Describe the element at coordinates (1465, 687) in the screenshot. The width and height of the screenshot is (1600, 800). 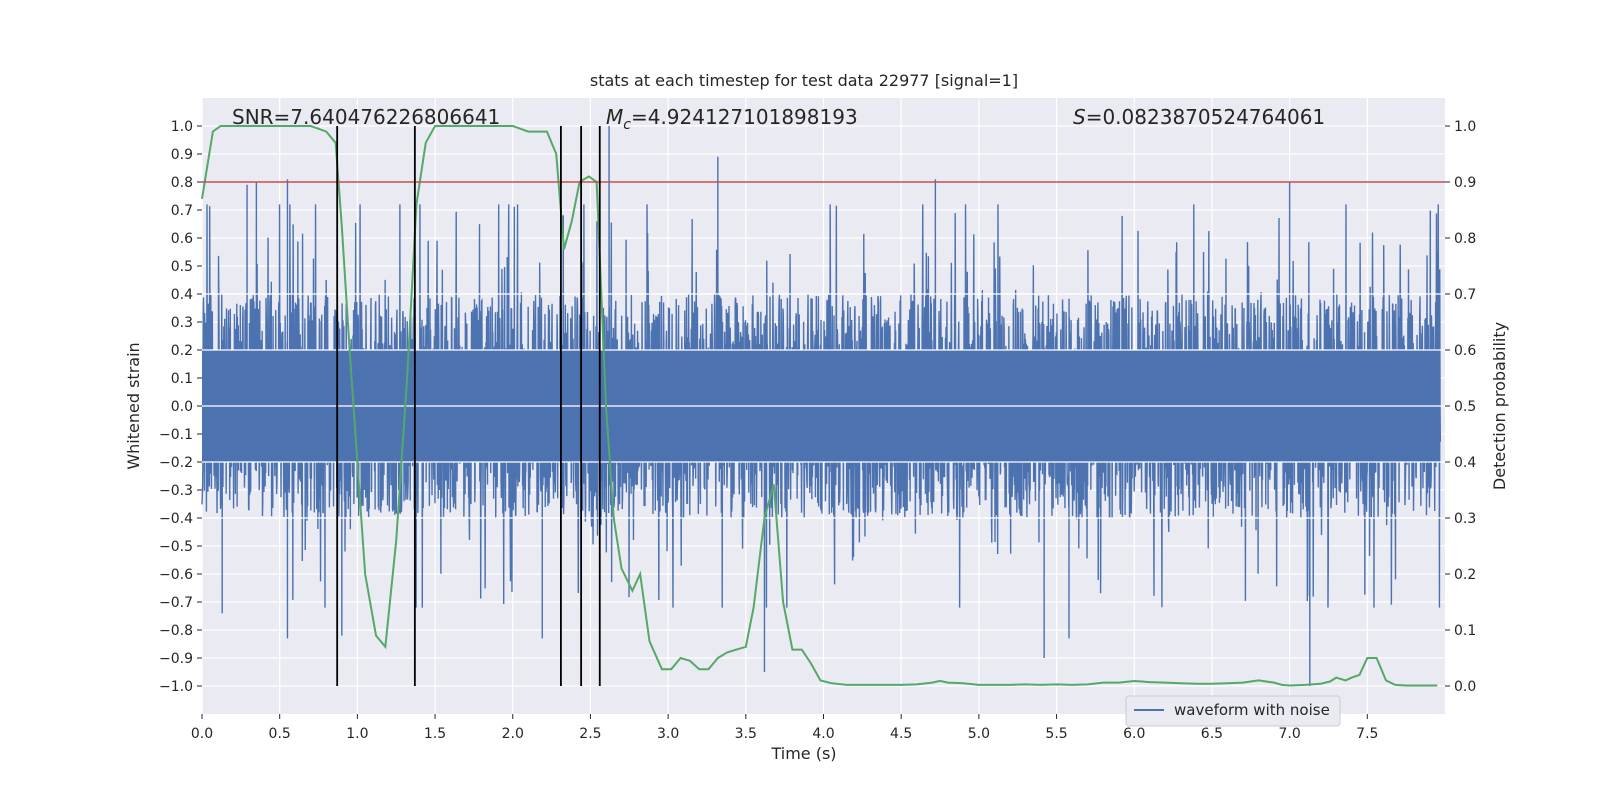
I see `y-right-tick-label: 0.0` at that location.